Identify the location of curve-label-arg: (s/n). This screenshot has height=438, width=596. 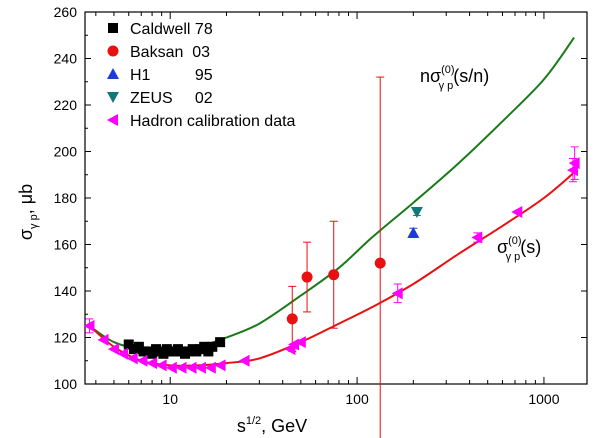
(471, 76).